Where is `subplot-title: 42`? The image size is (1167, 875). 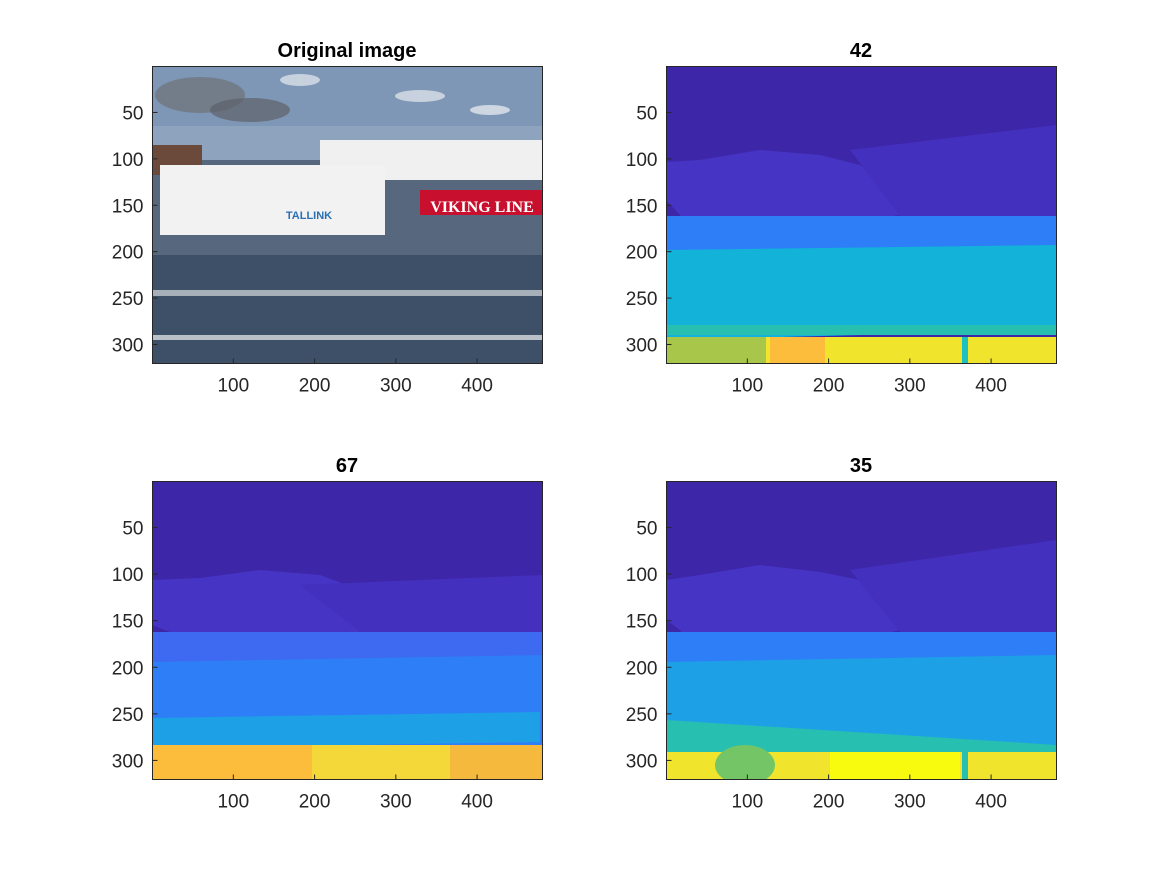 subplot-title: 42 is located at coordinates (861, 51).